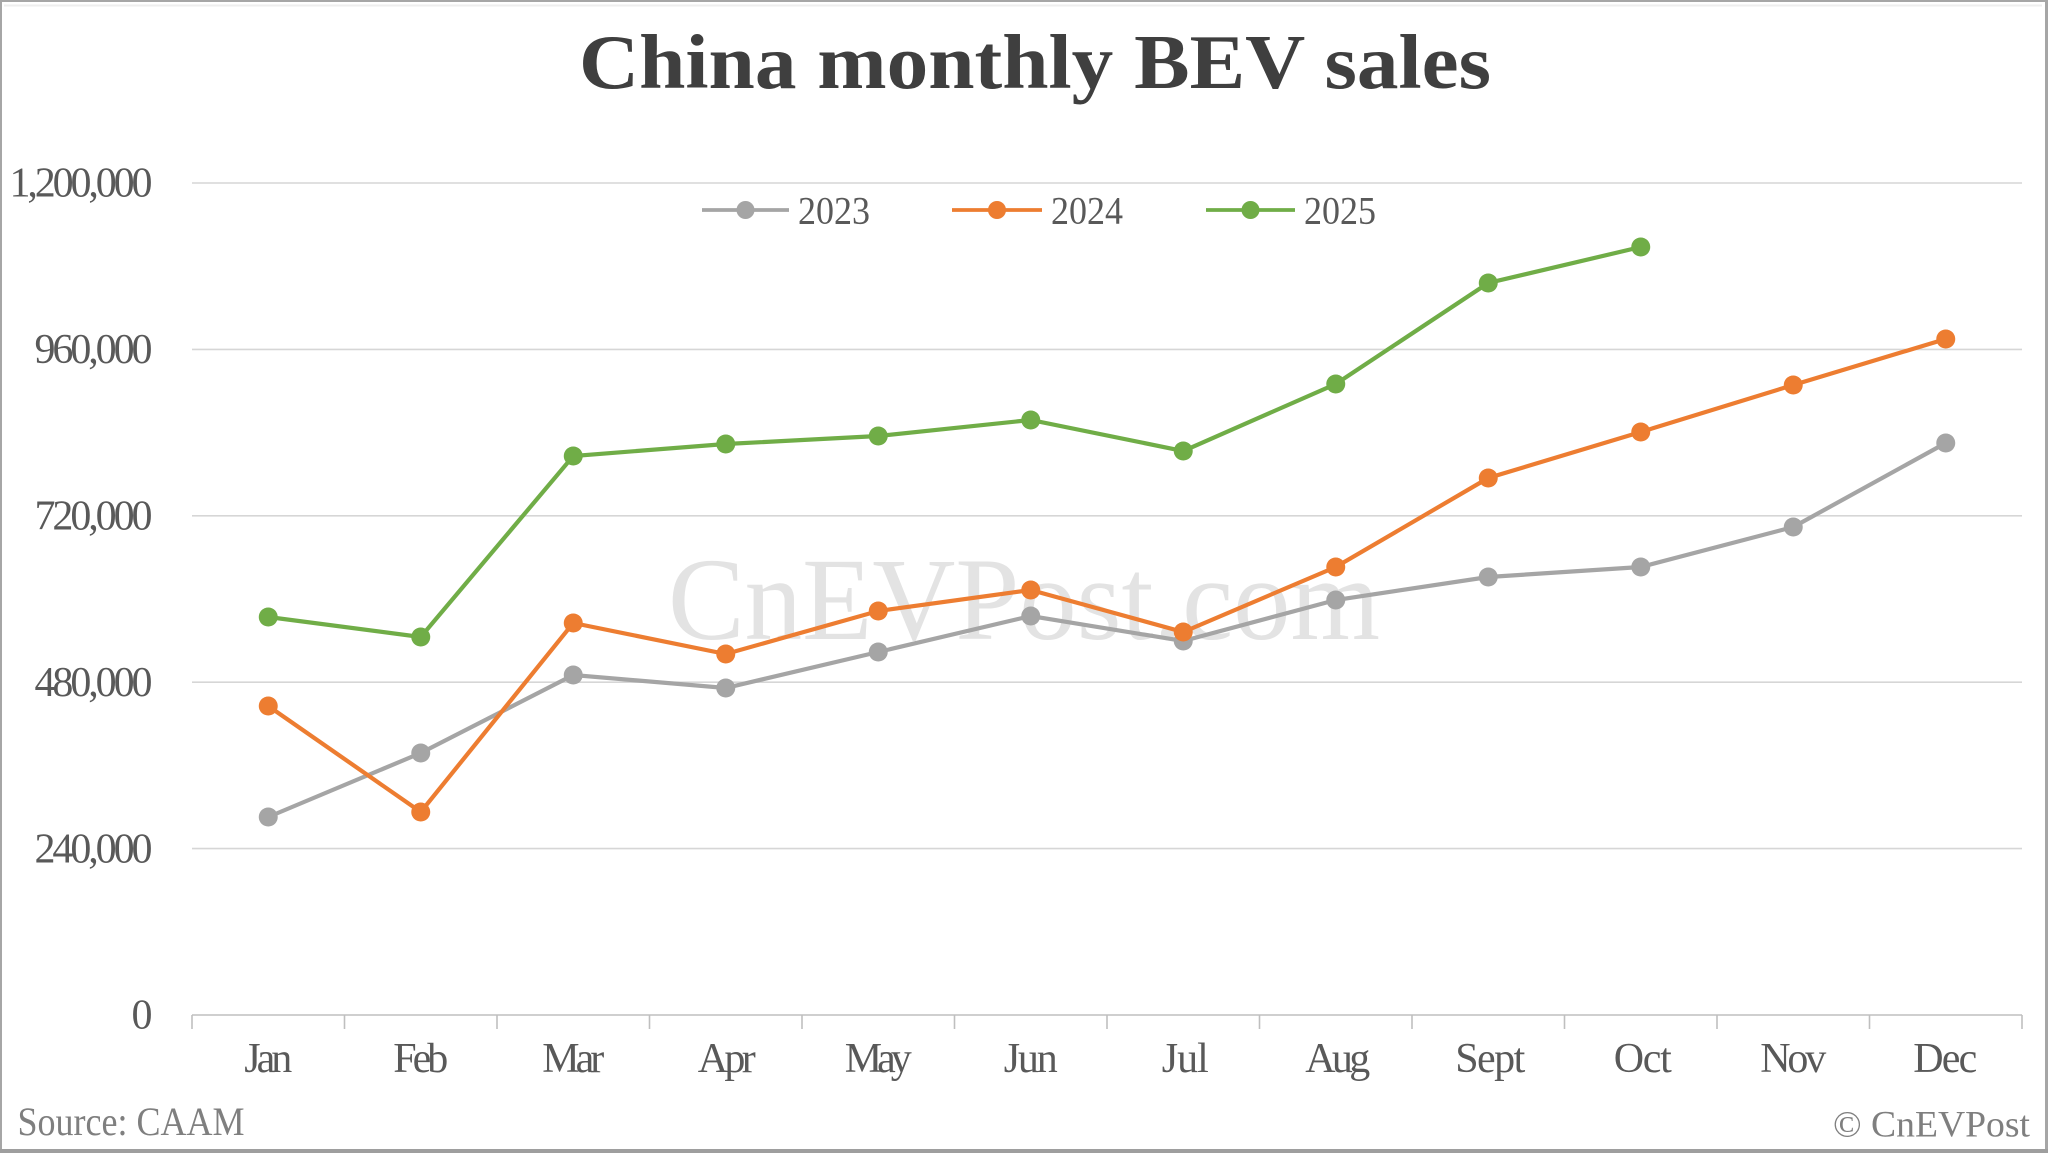 This screenshot has height=1153, width=2048. I want to click on svg-text: 2023, so click(834, 211).